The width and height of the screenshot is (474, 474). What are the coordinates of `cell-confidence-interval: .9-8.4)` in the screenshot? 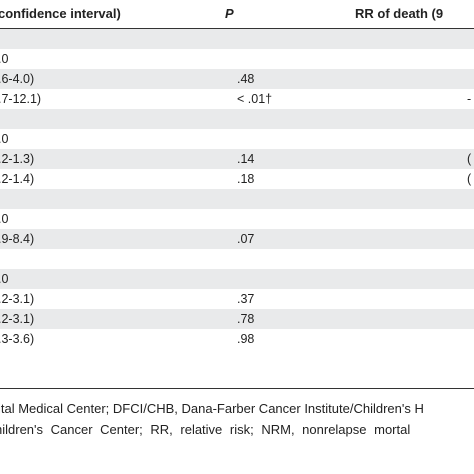 It's located at (17, 239).